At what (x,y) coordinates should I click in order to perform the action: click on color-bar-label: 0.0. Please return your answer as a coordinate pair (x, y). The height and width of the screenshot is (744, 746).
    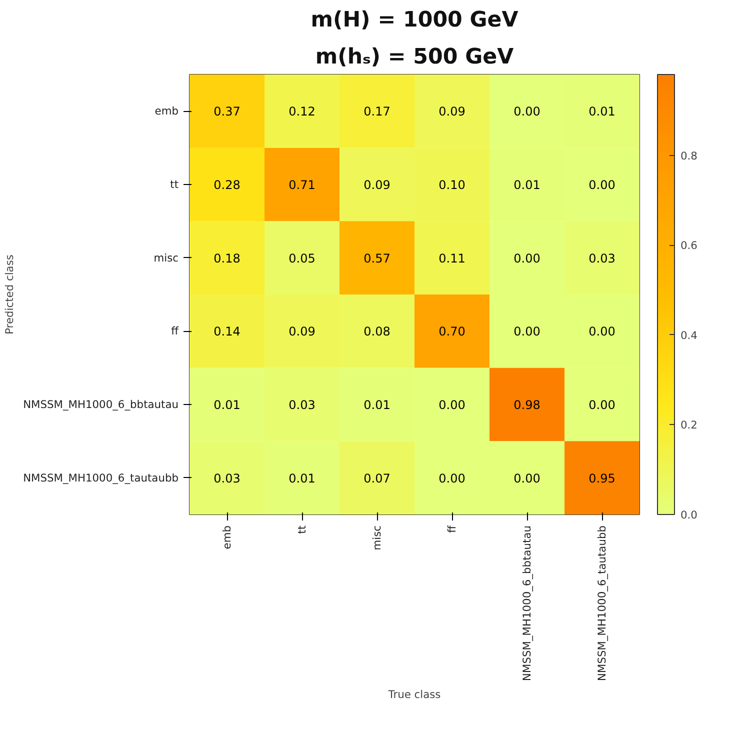
    Looking at the image, I should click on (689, 515).